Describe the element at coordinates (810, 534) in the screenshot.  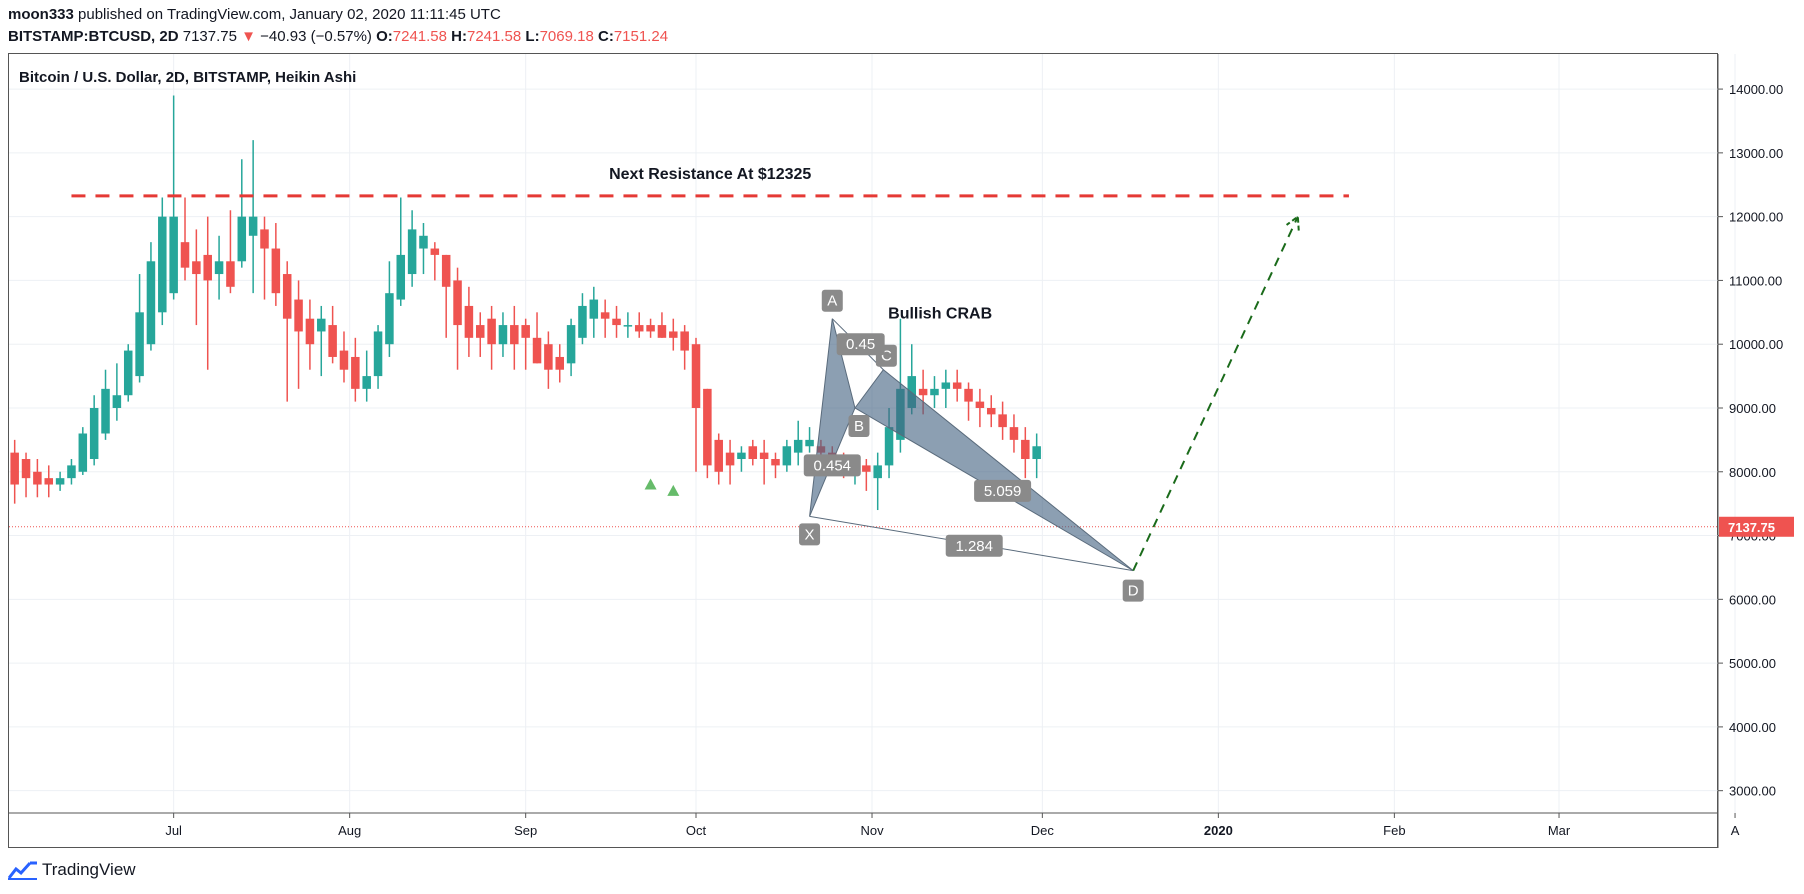
I see `pattern-point-x: X` at that location.